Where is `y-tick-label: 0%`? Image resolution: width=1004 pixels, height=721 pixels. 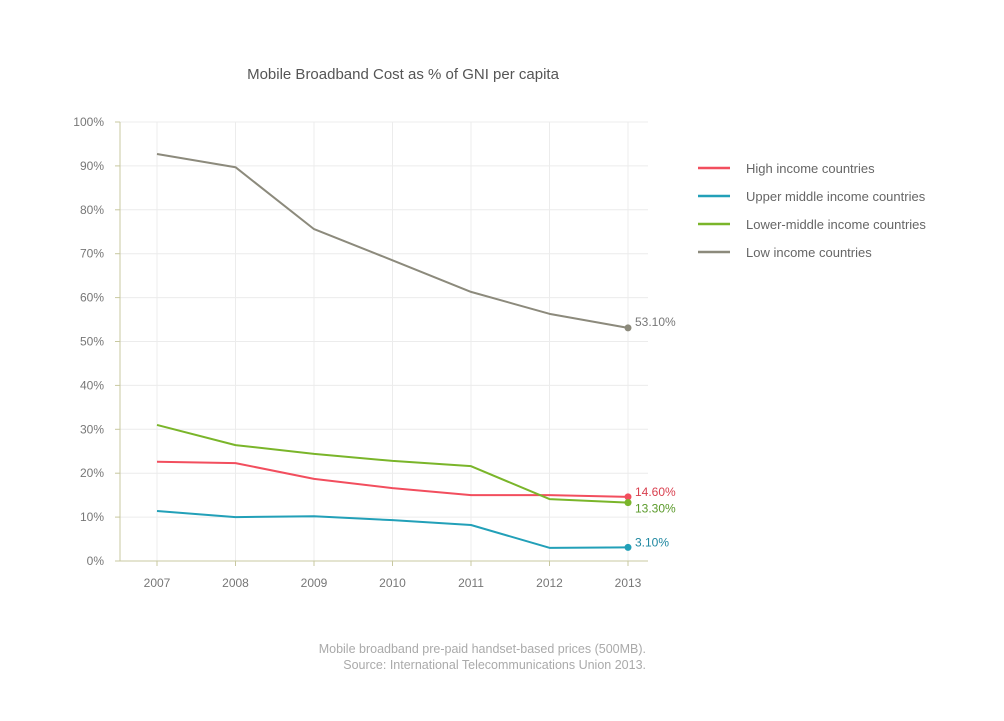
y-tick-label: 0% is located at coordinates (96, 561).